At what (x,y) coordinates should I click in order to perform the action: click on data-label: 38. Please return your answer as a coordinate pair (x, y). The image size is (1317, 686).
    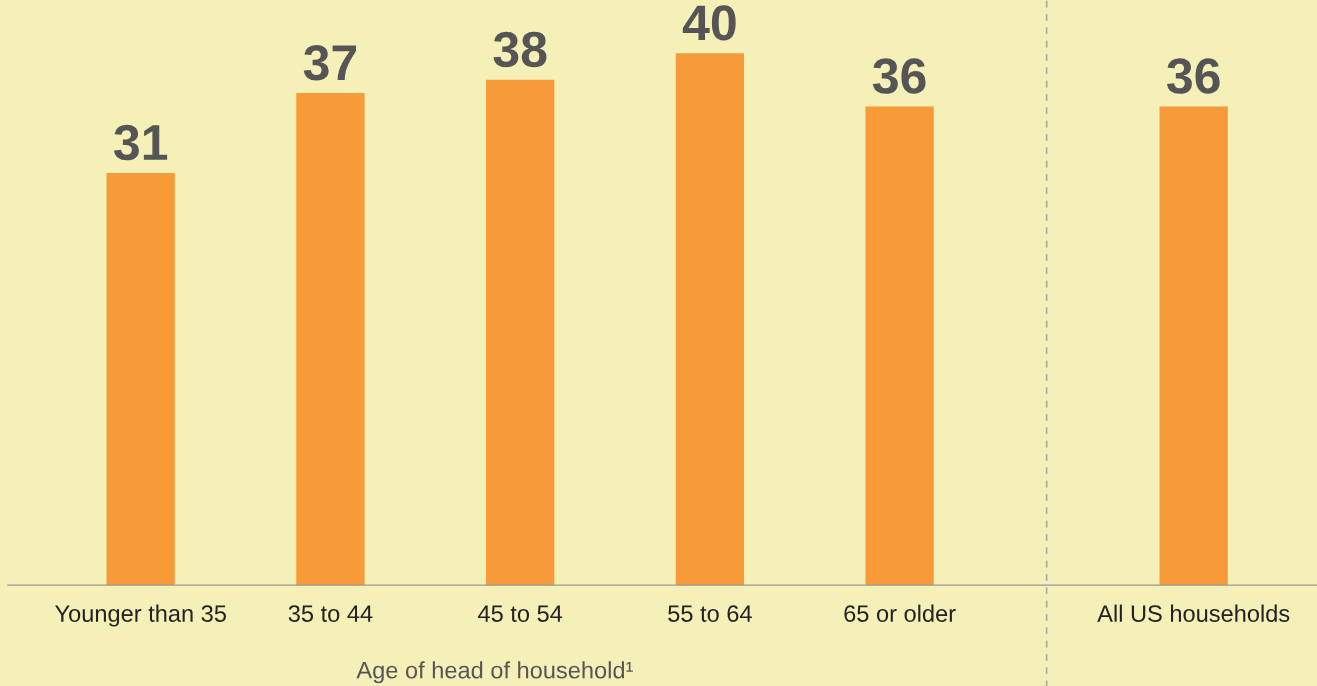
    Looking at the image, I should click on (520, 49).